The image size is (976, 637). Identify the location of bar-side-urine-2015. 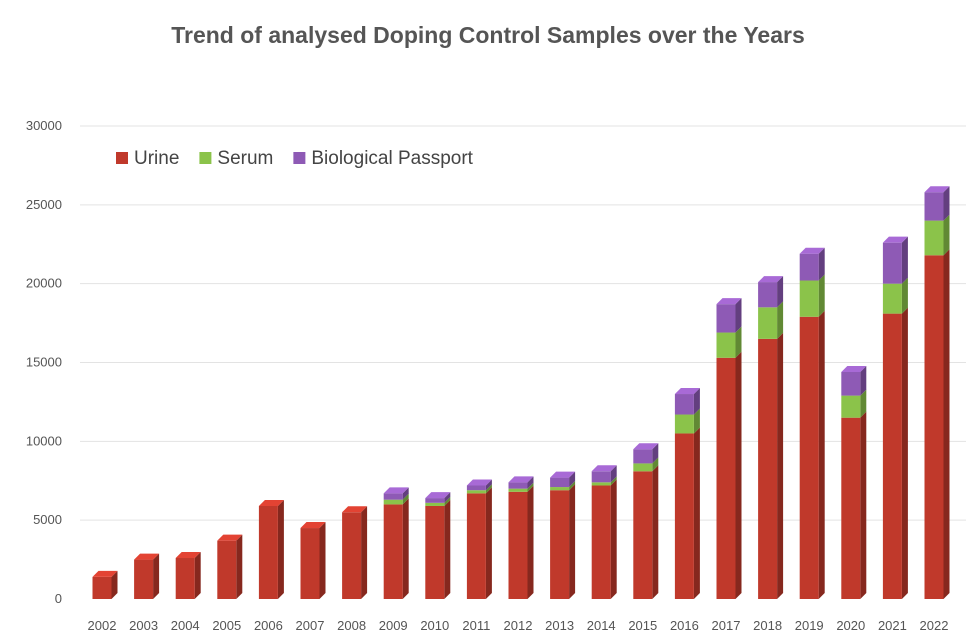
(655, 532).